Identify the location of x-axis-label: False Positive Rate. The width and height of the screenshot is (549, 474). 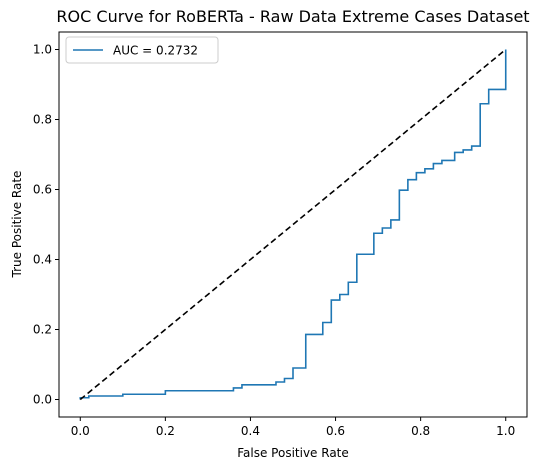
(293, 453).